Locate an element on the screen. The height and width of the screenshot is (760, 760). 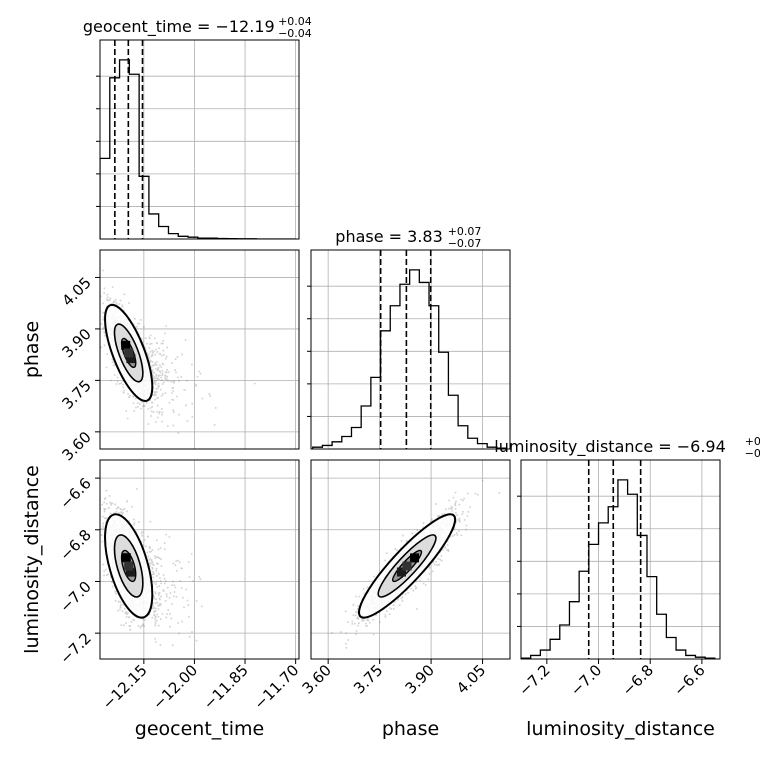
x-axis-label-luminosity_distance: luminosity_distance is located at coordinates (620, 729).